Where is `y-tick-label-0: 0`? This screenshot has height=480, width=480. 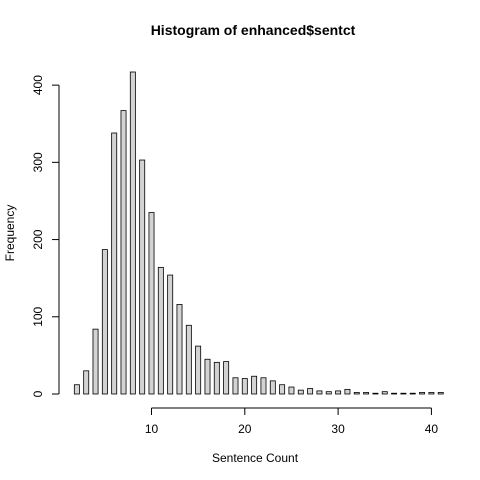
y-tick-label-0: 0 is located at coordinates (38, 393).